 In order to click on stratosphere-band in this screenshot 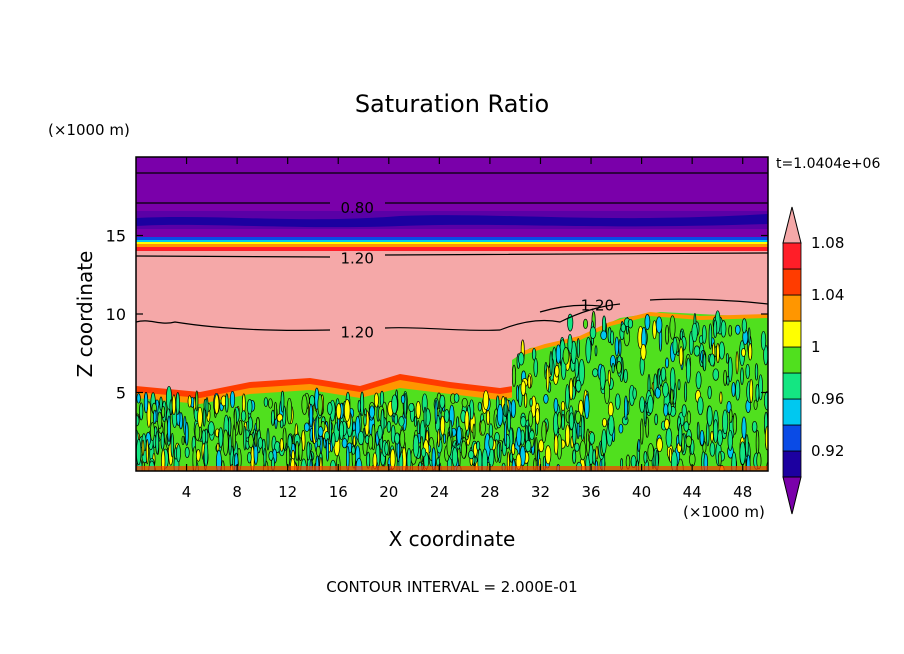, I will do `click(452, 184)`.